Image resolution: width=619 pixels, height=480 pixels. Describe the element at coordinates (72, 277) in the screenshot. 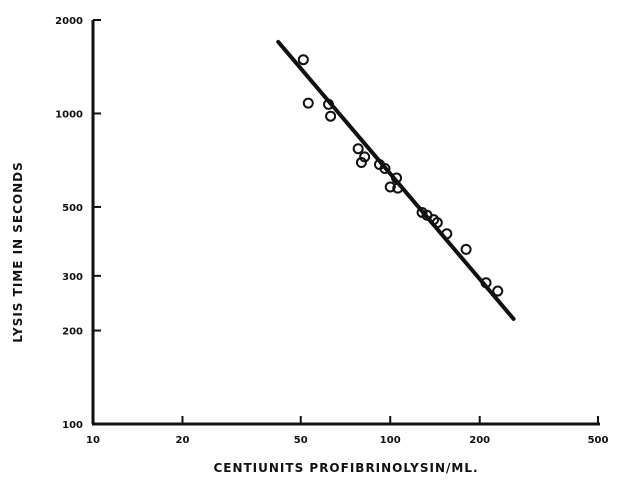

I see `y-tick-label: 300` at that location.